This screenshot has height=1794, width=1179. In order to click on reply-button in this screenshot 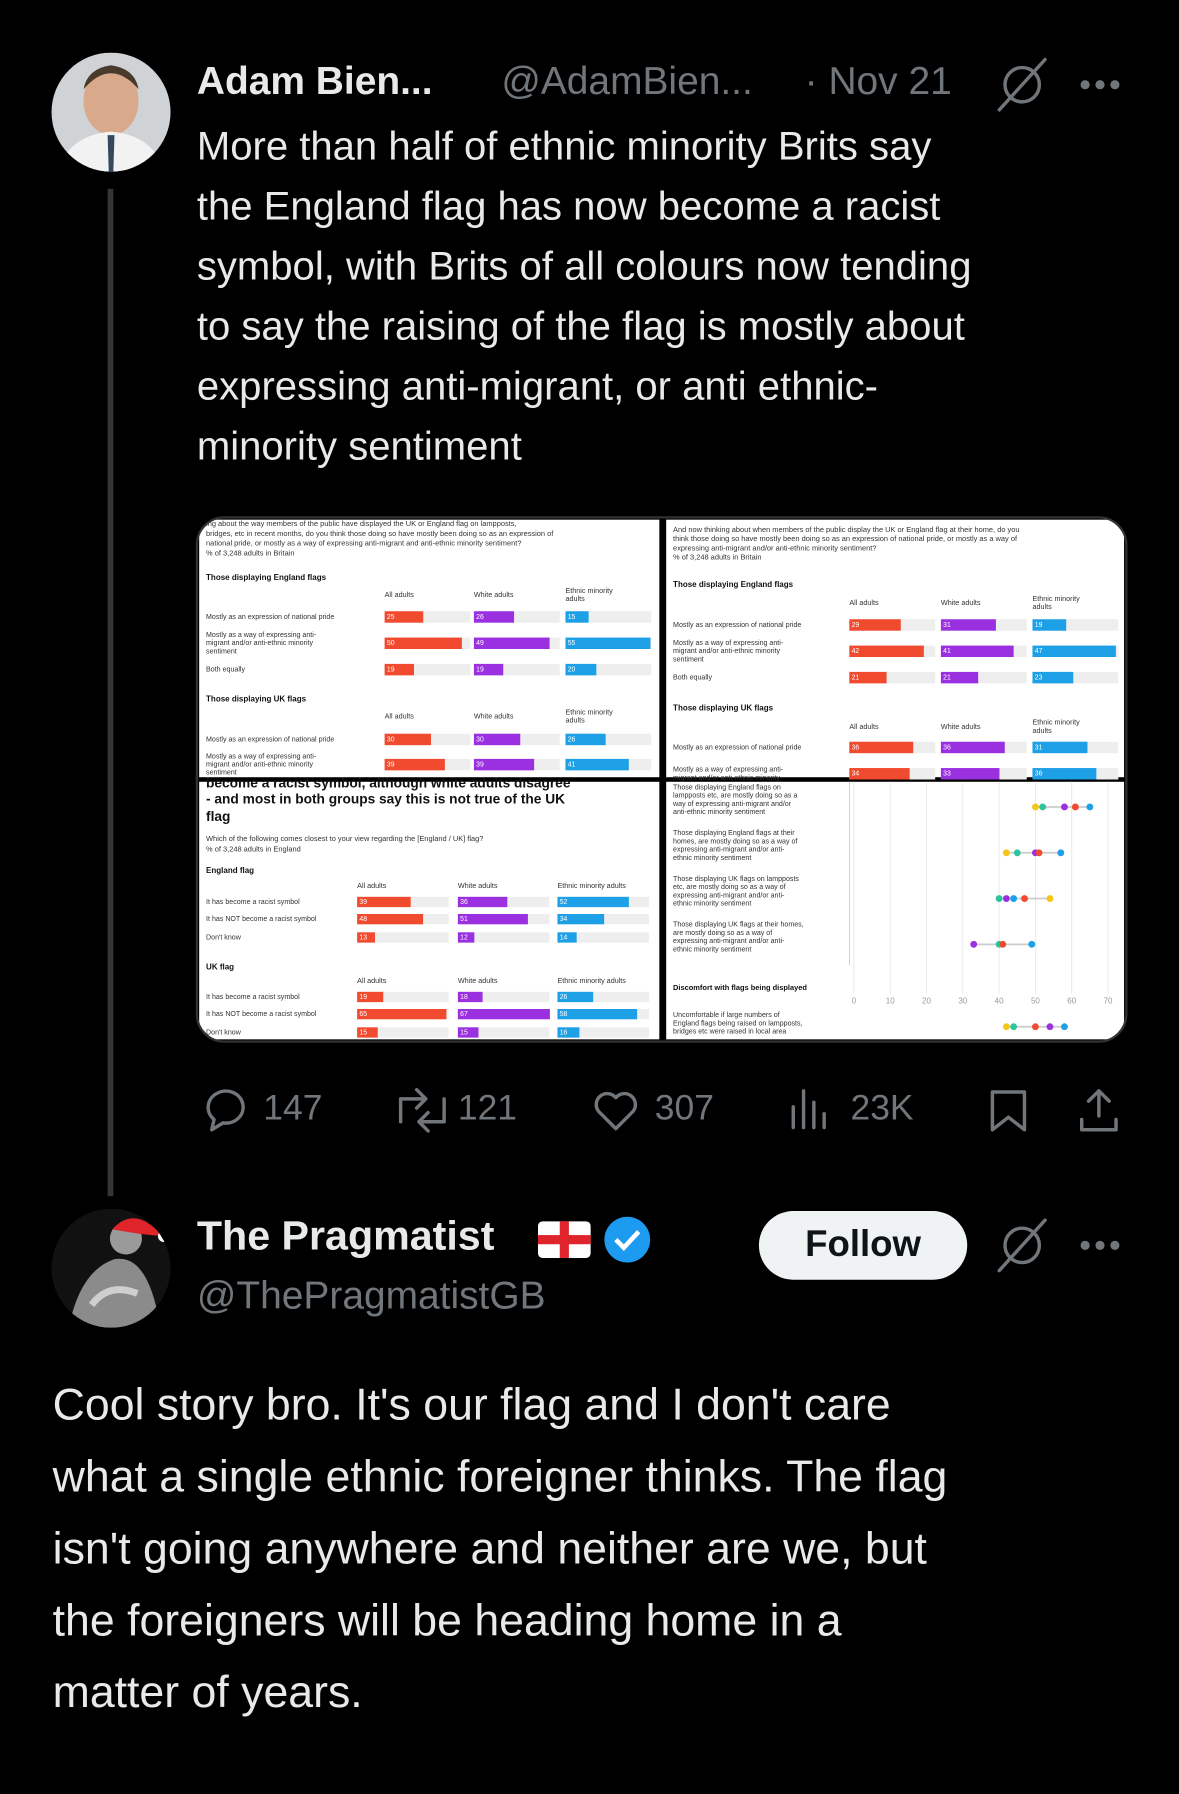, I will do `click(225, 1110)`.